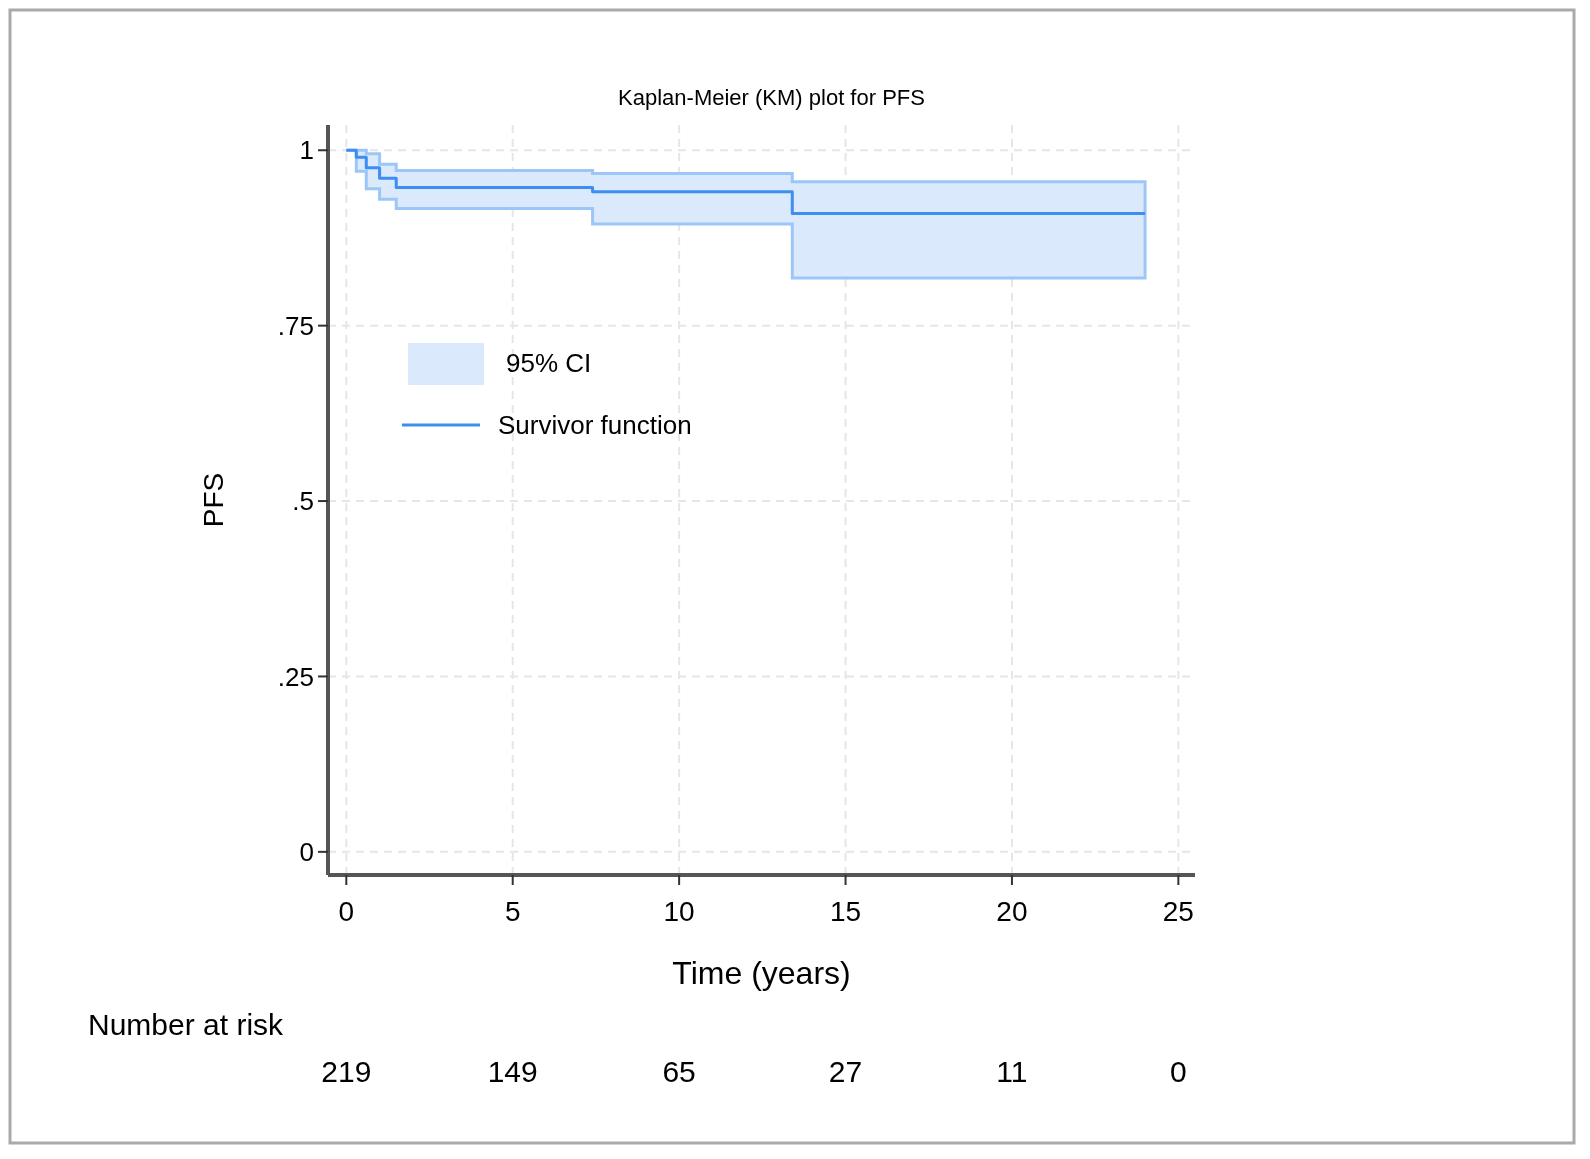 This screenshot has height=1159, width=1590. What do you see at coordinates (845, 1071) in the screenshot?
I see `text: 27` at bounding box center [845, 1071].